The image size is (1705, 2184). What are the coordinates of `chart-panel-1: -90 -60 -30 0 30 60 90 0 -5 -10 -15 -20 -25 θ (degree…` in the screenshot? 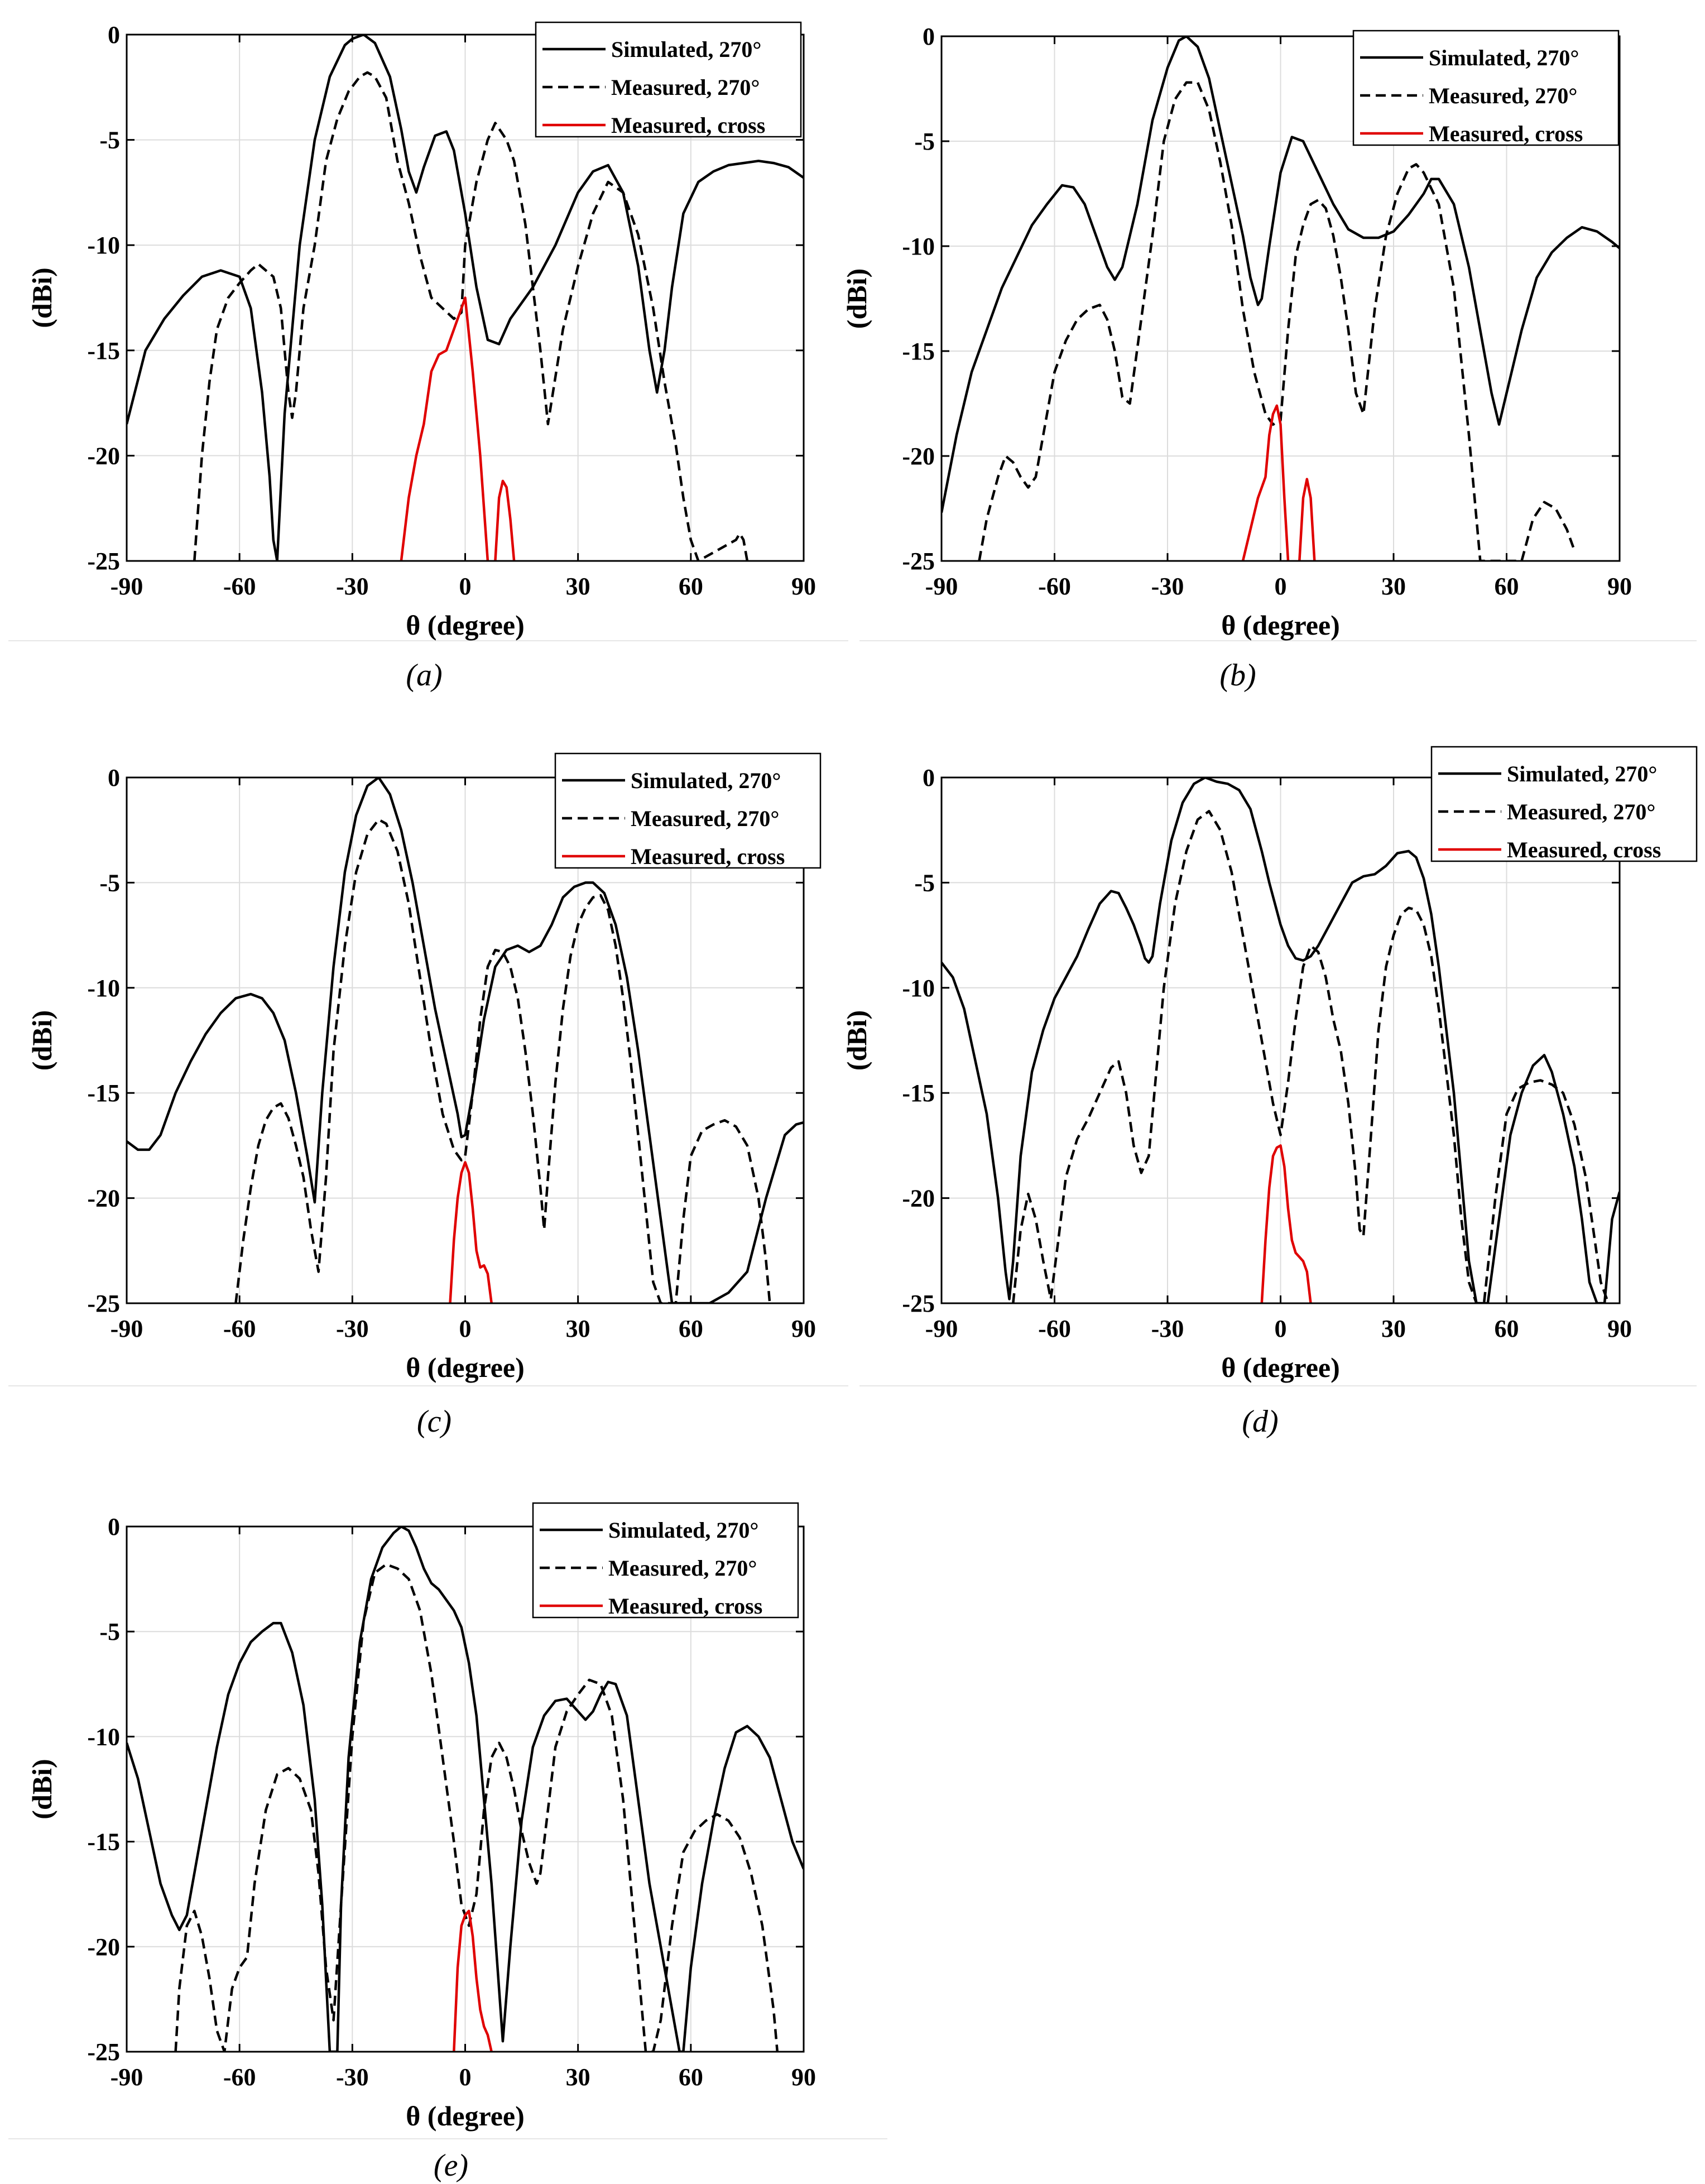 It's located at (421, 357).